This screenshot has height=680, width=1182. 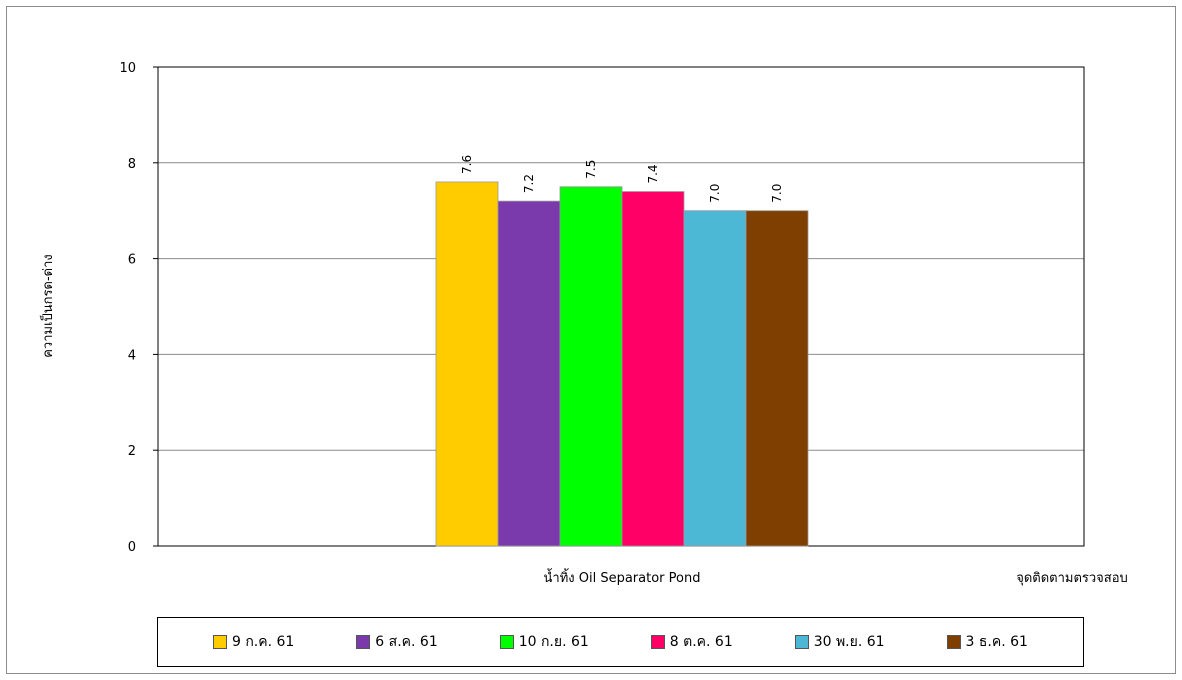 What do you see at coordinates (132, 451) in the screenshot?
I see `y-tick-label: 2` at bounding box center [132, 451].